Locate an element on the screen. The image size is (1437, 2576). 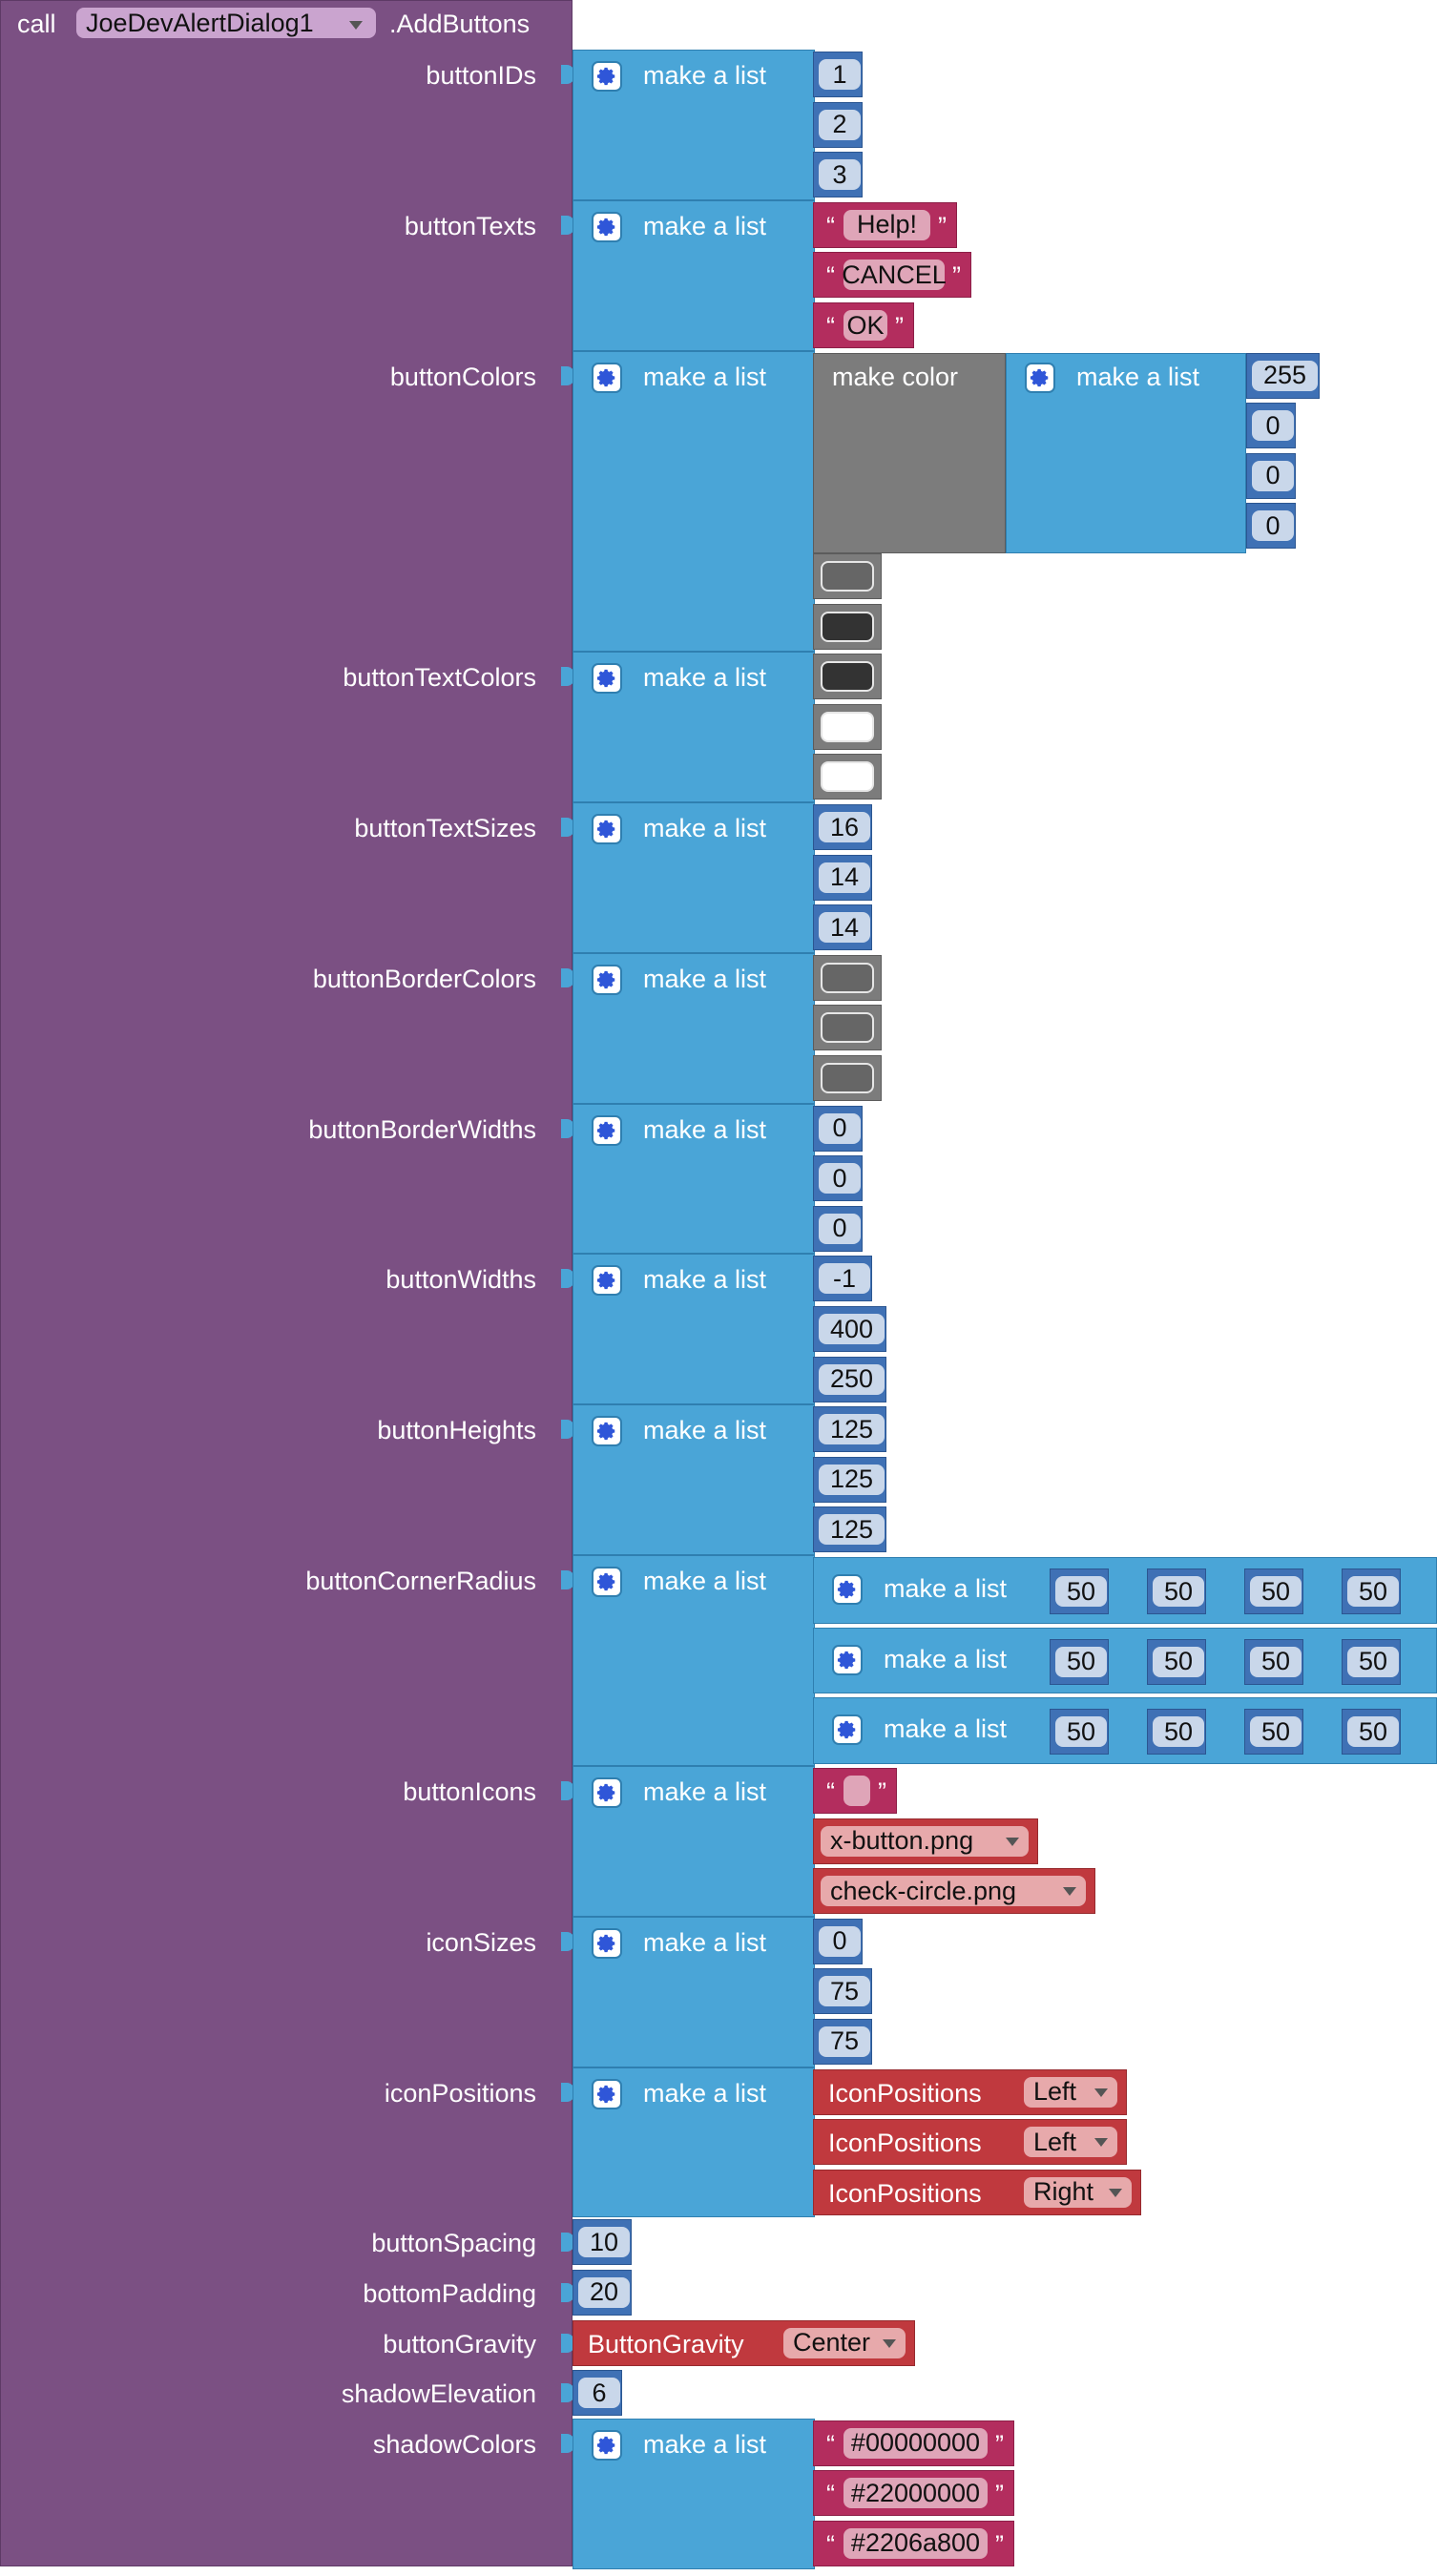
number-value: -1 is located at coordinates (845, 1279).